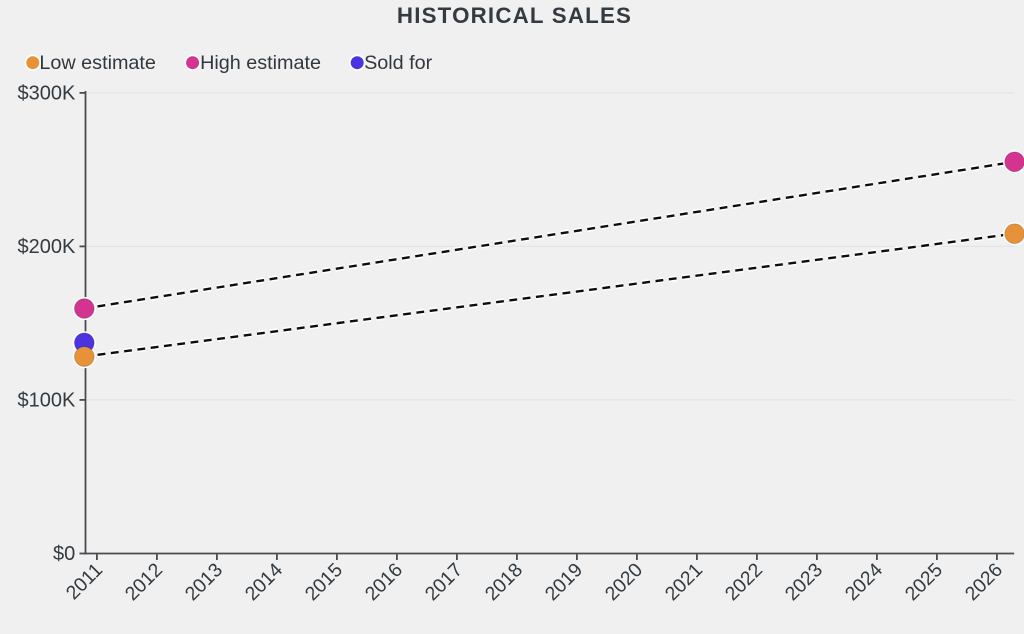 This screenshot has height=634, width=1024. I want to click on svg-text: High estimate, so click(260, 63).